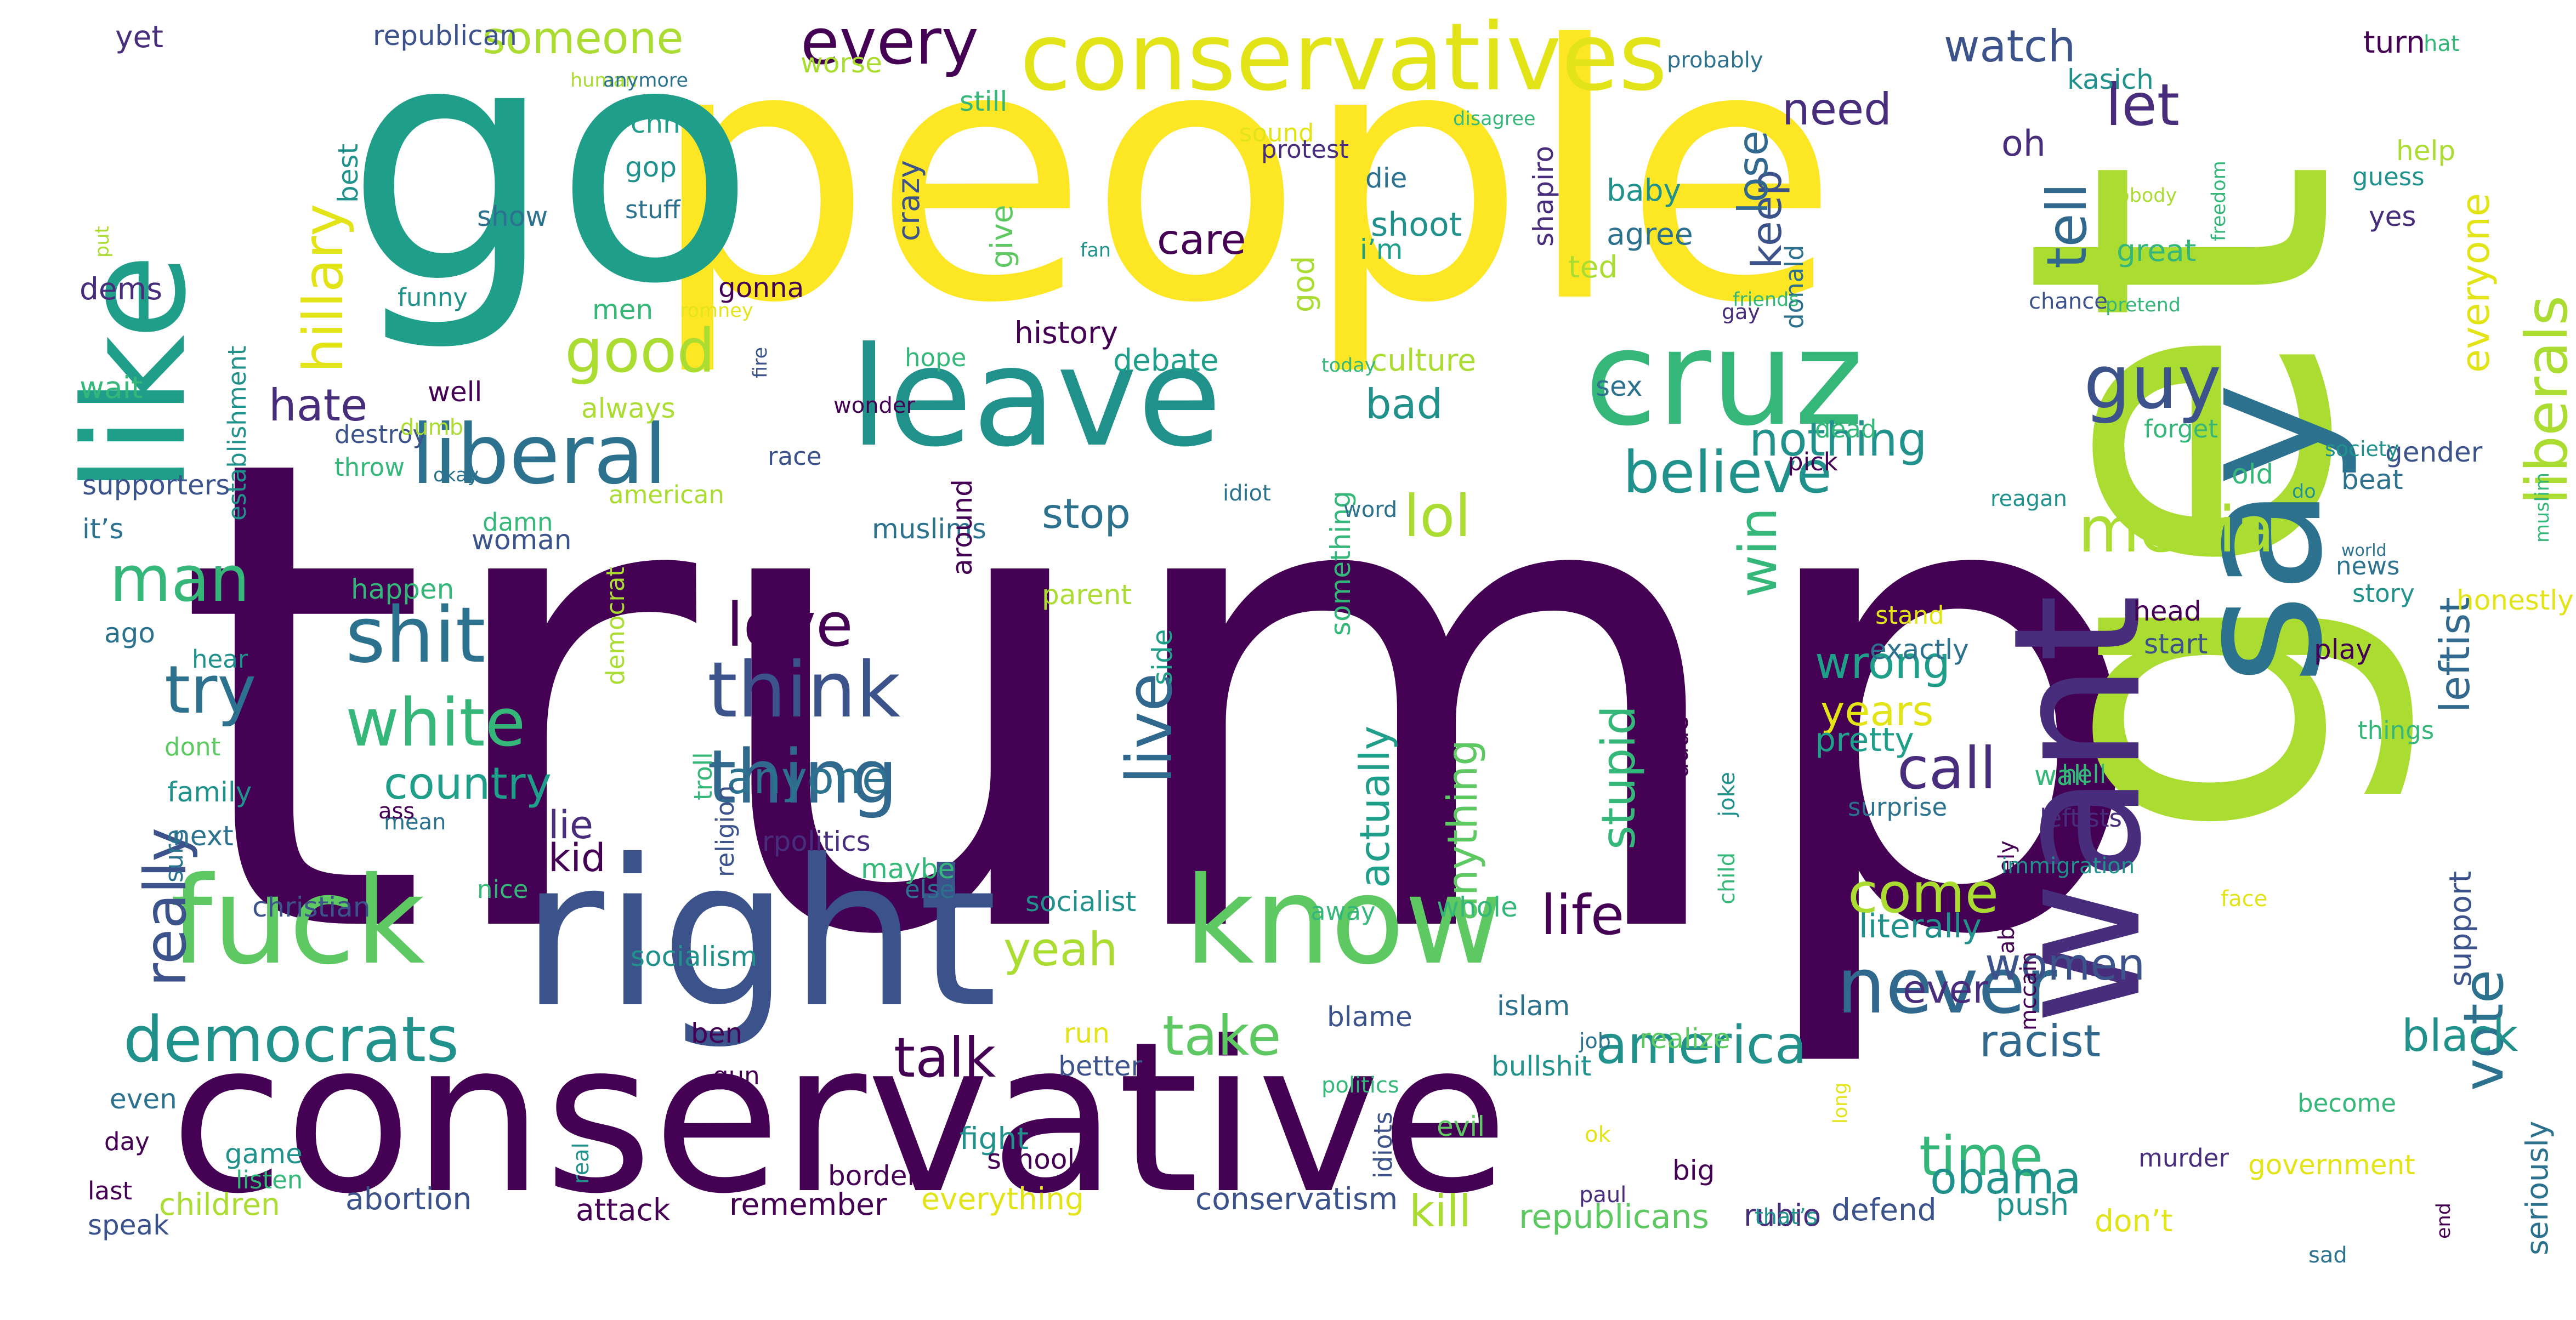  What do you see at coordinates (2143, 305) in the screenshot?
I see `cloud-word: pretend` at bounding box center [2143, 305].